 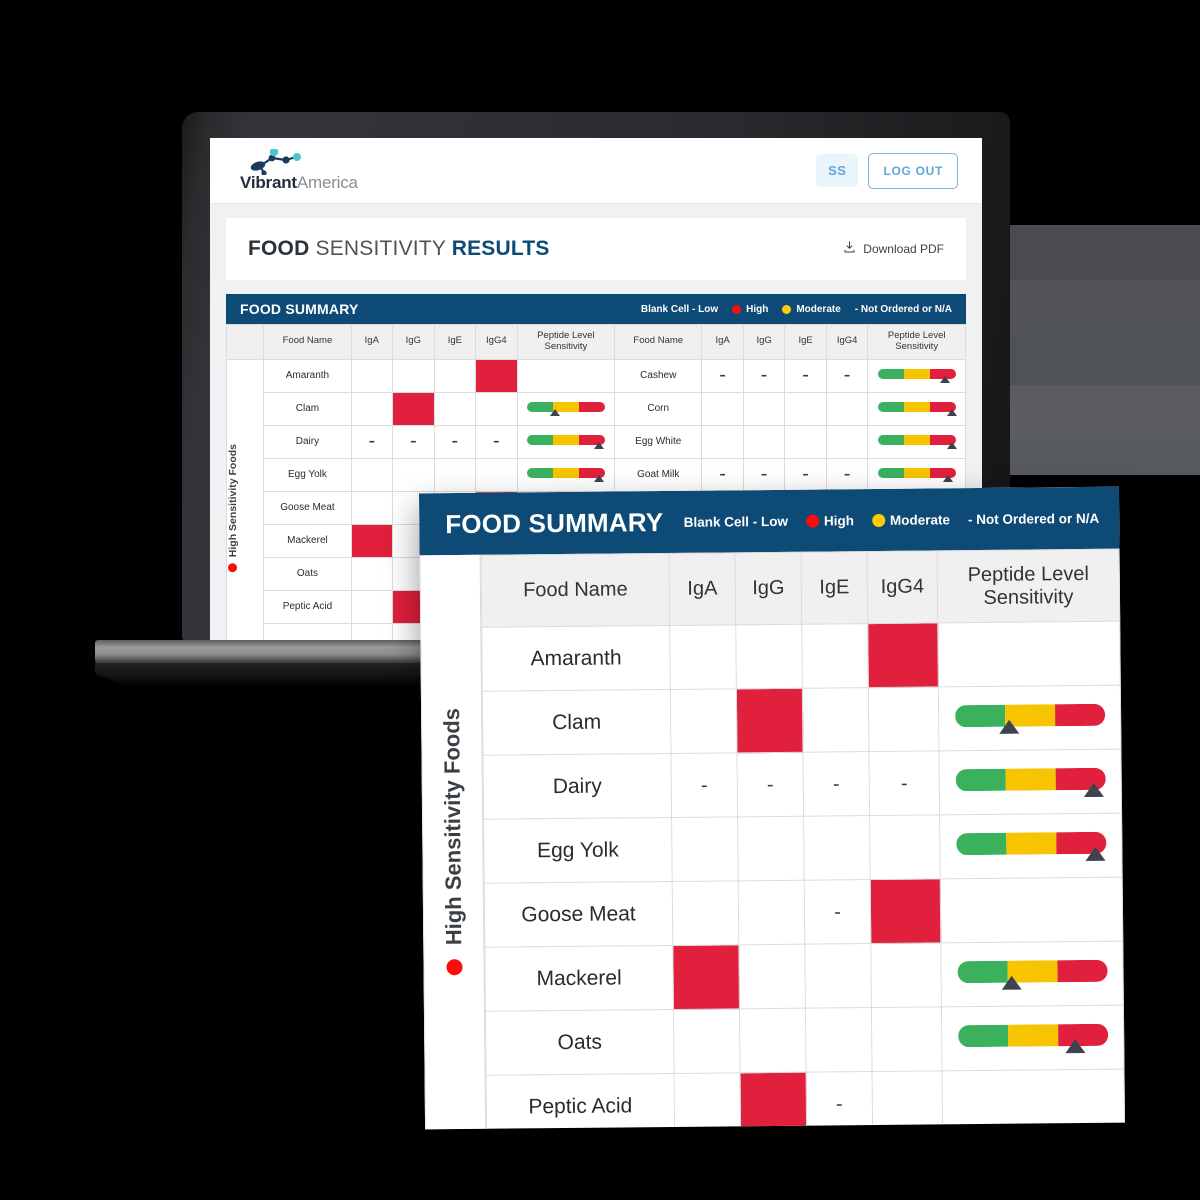 I want to click on table-row: Egg Yolk, so click(x=803, y=848).